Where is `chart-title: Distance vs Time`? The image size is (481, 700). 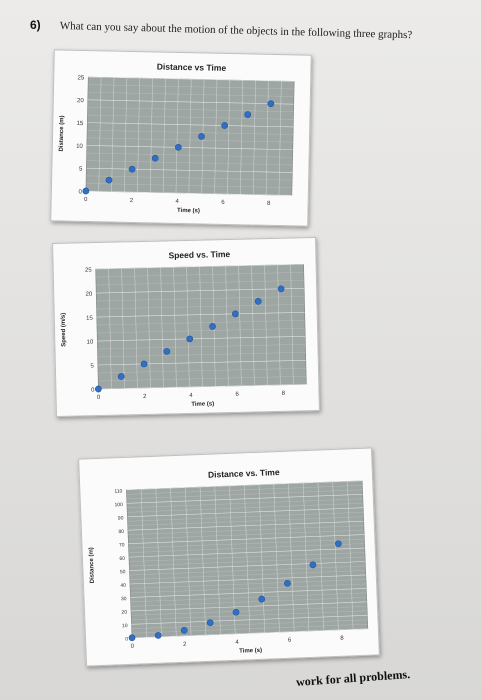
chart-title: Distance vs Time is located at coordinates (192, 66).